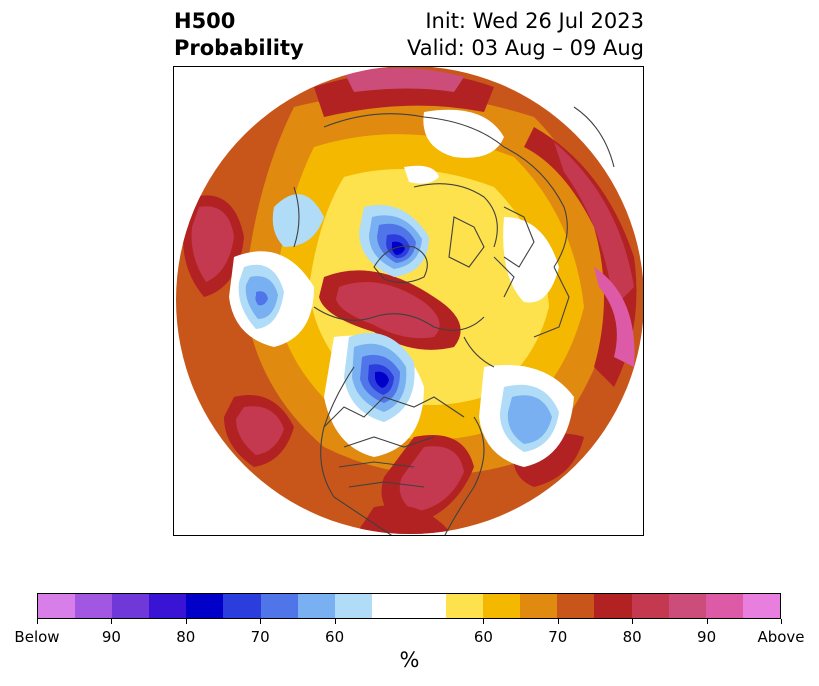 The height and width of the screenshot is (686, 819). Describe the element at coordinates (781, 637) in the screenshot. I see `colorbar-tick-label: Above` at that location.